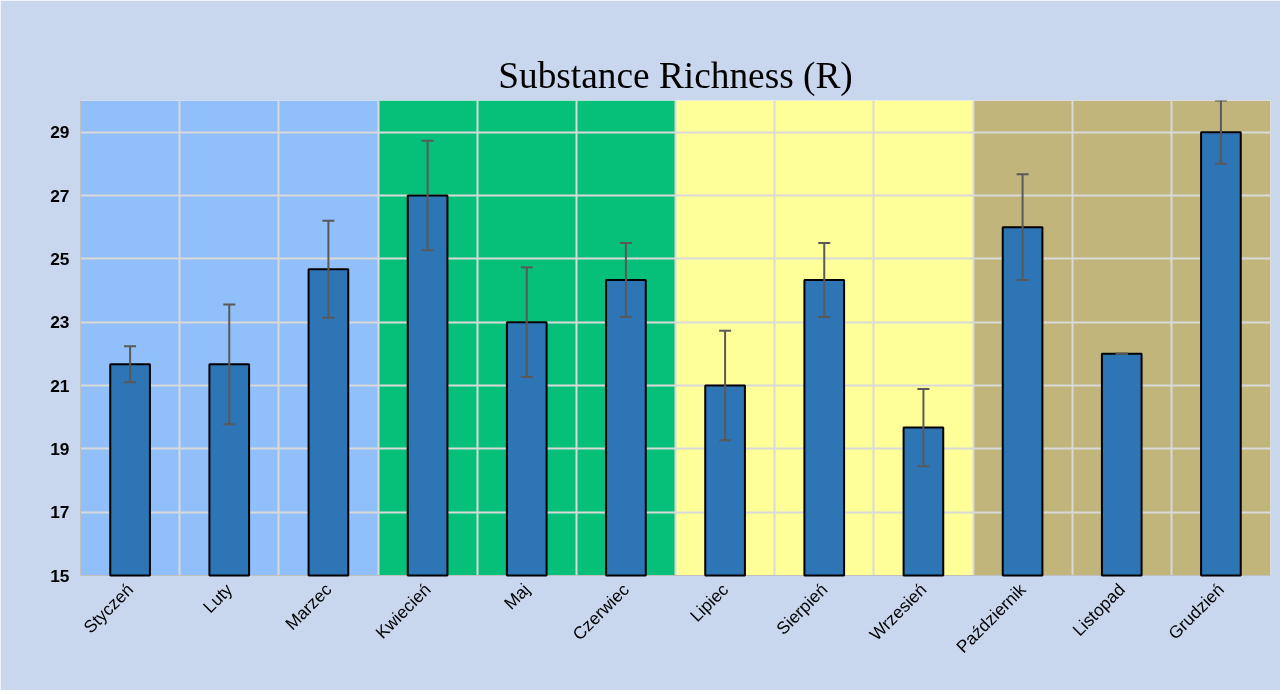 This screenshot has width=1286, height=695. What do you see at coordinates (60, 385) in the screenshot?
I see `y-tick-label: 21` at bounding box center [60, 385].